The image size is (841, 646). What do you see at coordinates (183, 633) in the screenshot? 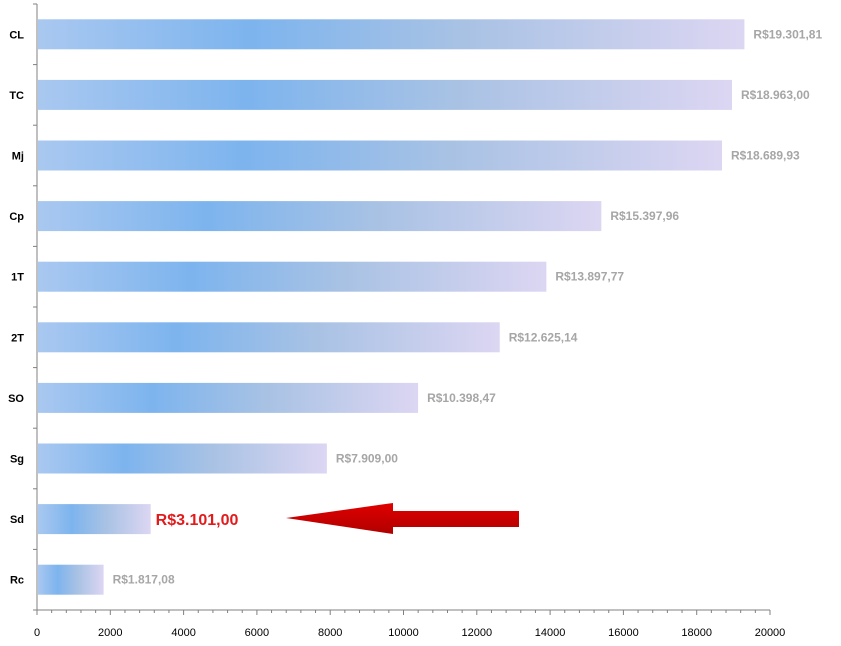
I see `x-tick-label: 4000` at bounding box center [183, 633].